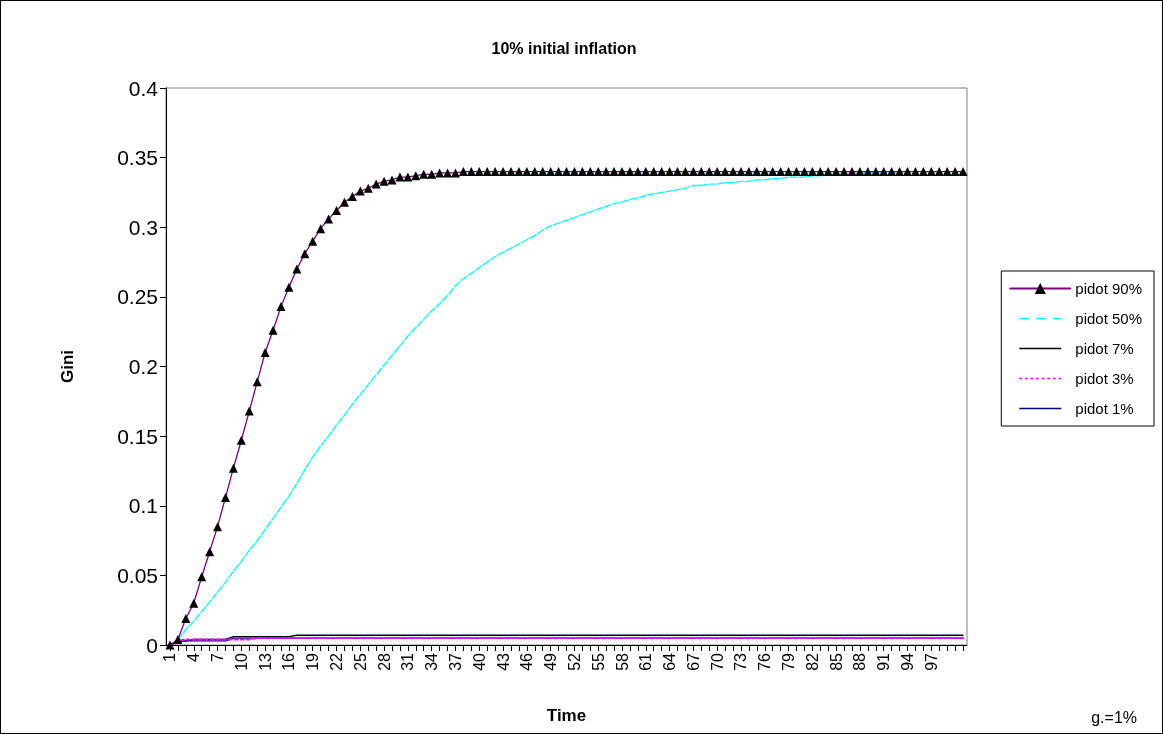 Image resolution: width=1163 pixels, height=734 pixels. What do you see at coordinates (566, 715) in the screenshot?
I see `x-axis-title: Time` at bounding box center [566, 715].